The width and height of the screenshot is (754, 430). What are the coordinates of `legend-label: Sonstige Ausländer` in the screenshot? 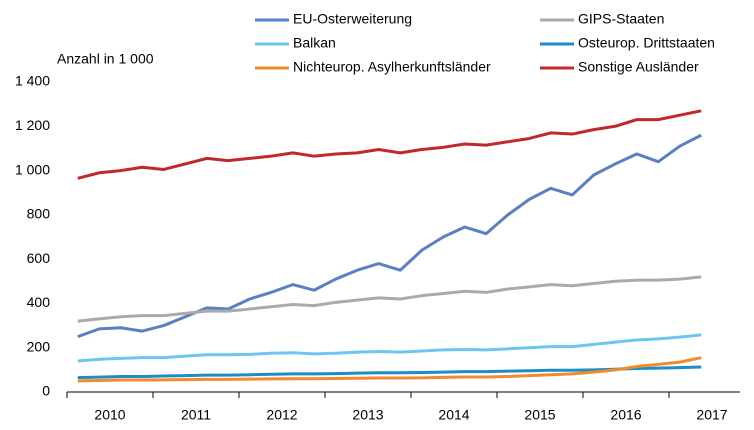 It's located at (638, 67).